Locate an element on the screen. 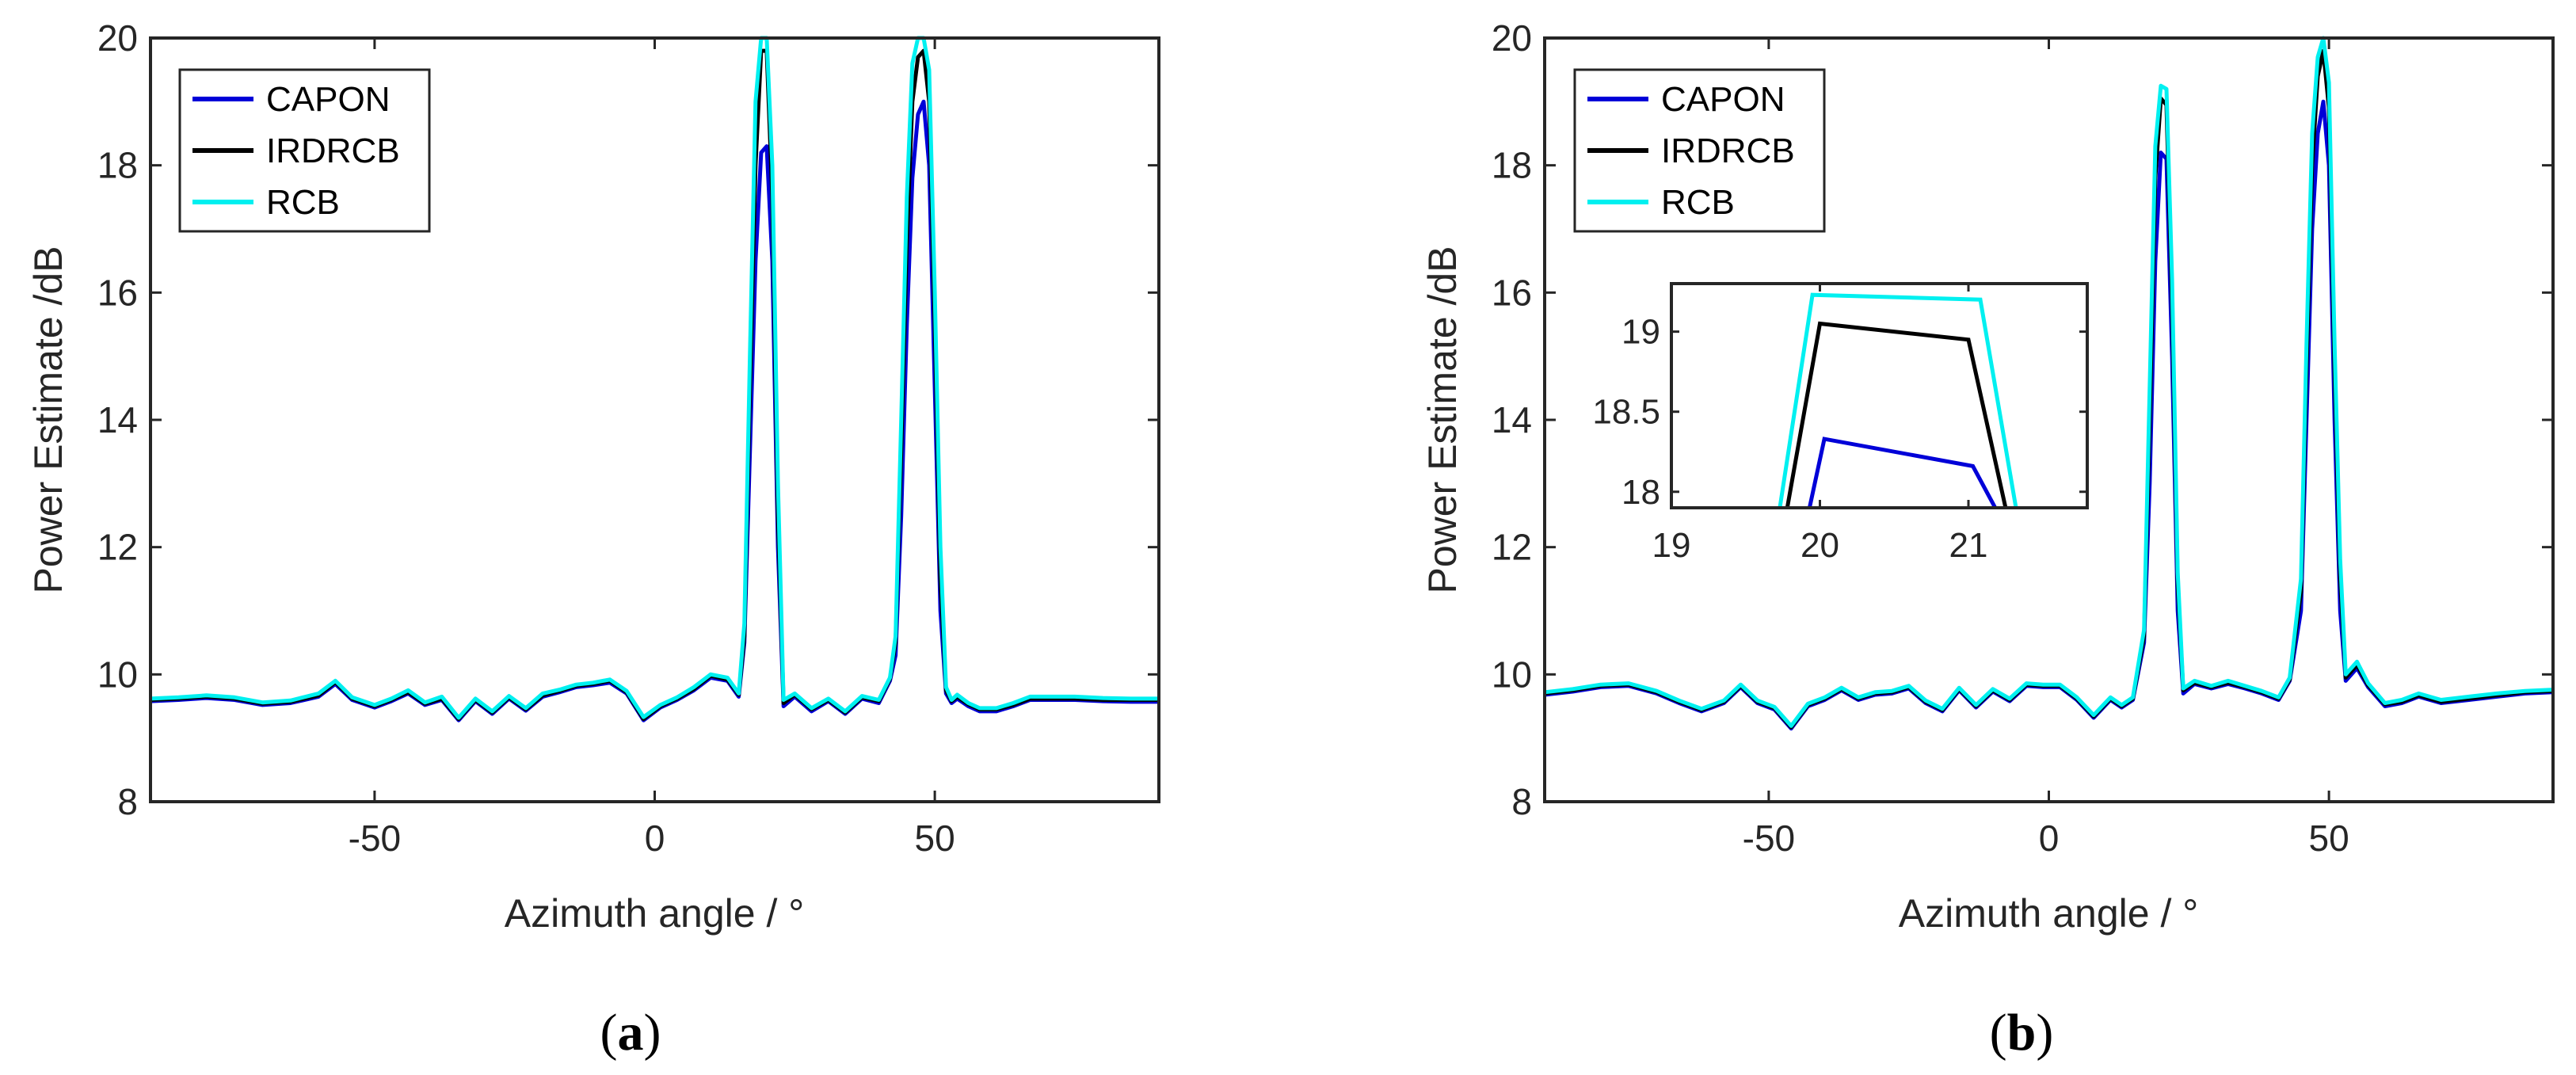  inset-series-line-irdrcb is located at coordinates (1896, 415).